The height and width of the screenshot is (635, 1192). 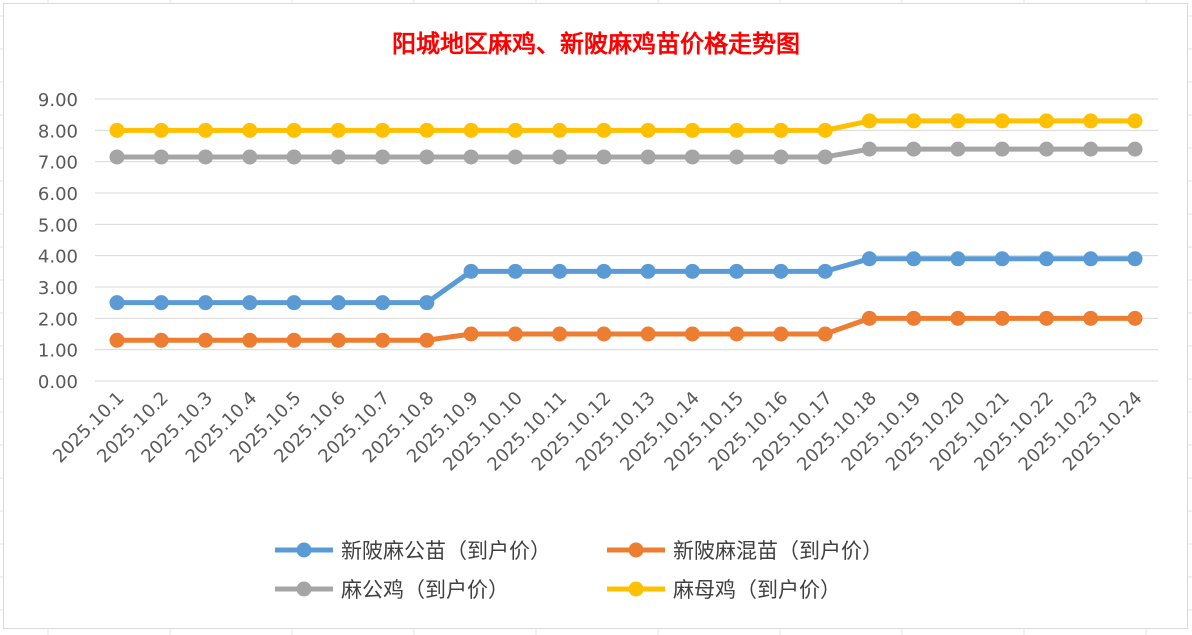 I want to click on y-tick-label: 5.00, so click(x=58, y=225).